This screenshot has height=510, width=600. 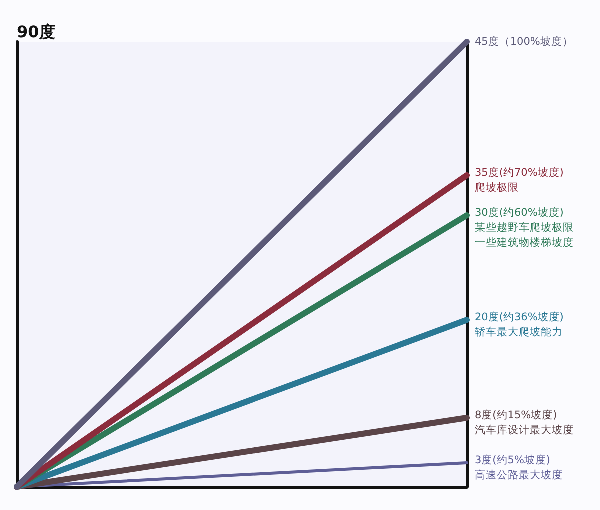 What do you see at coordinates (524, 422) in the screenshot?
I see `series-label: 8度(约15%坡度) 汽车库设计最大坡度` at bounding box center [524, 422].